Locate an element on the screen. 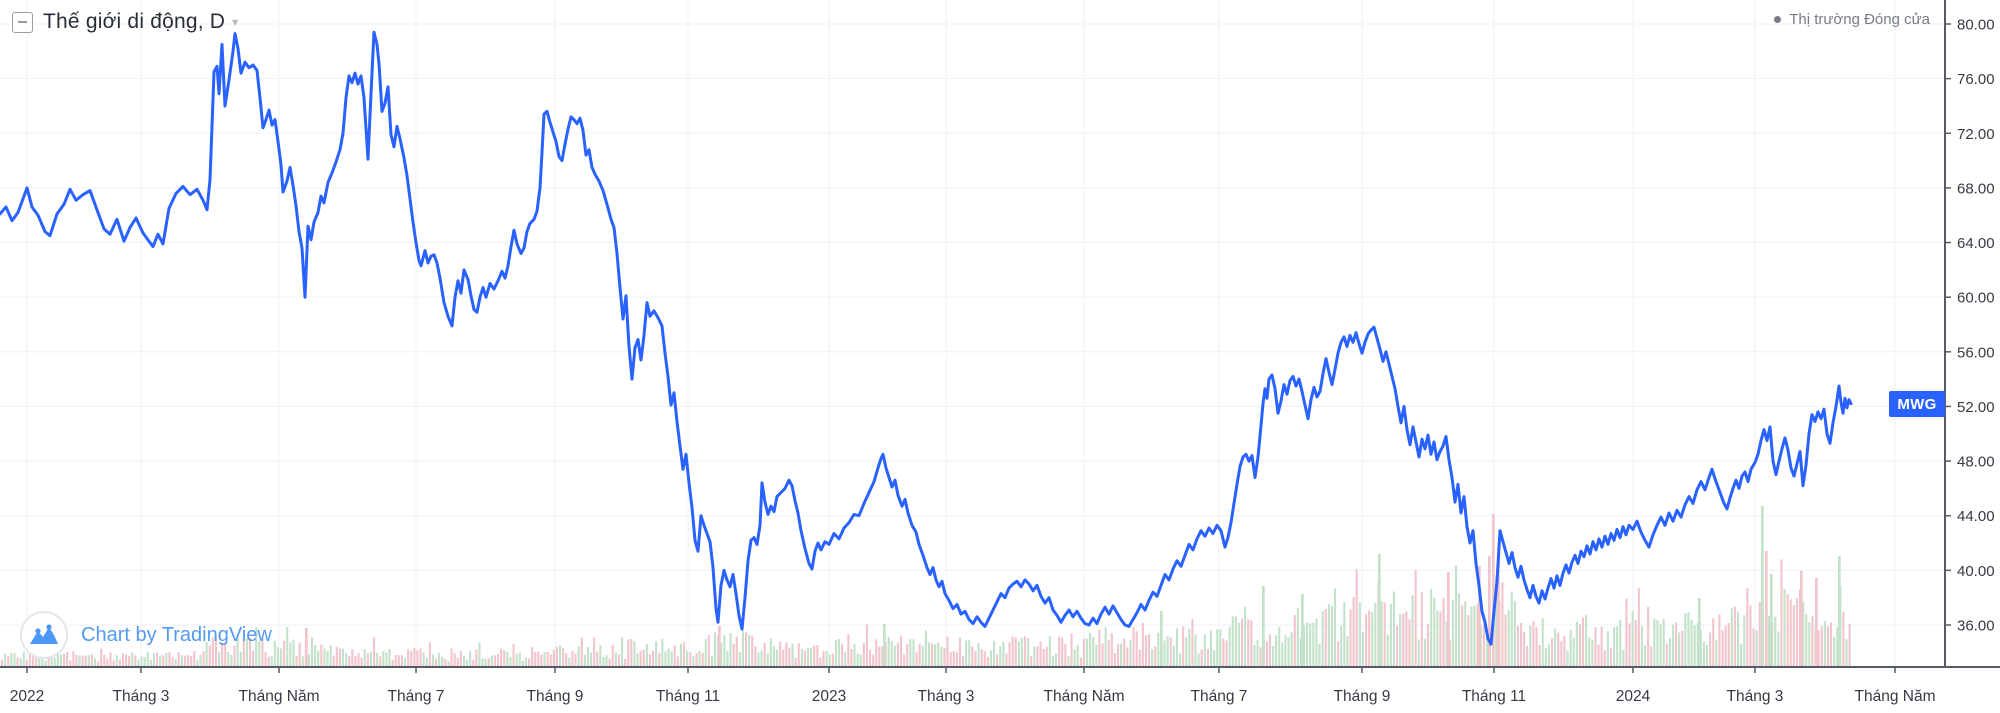  tradingview-attribution: Chart by TradingView is located at coordinates (146, 635).